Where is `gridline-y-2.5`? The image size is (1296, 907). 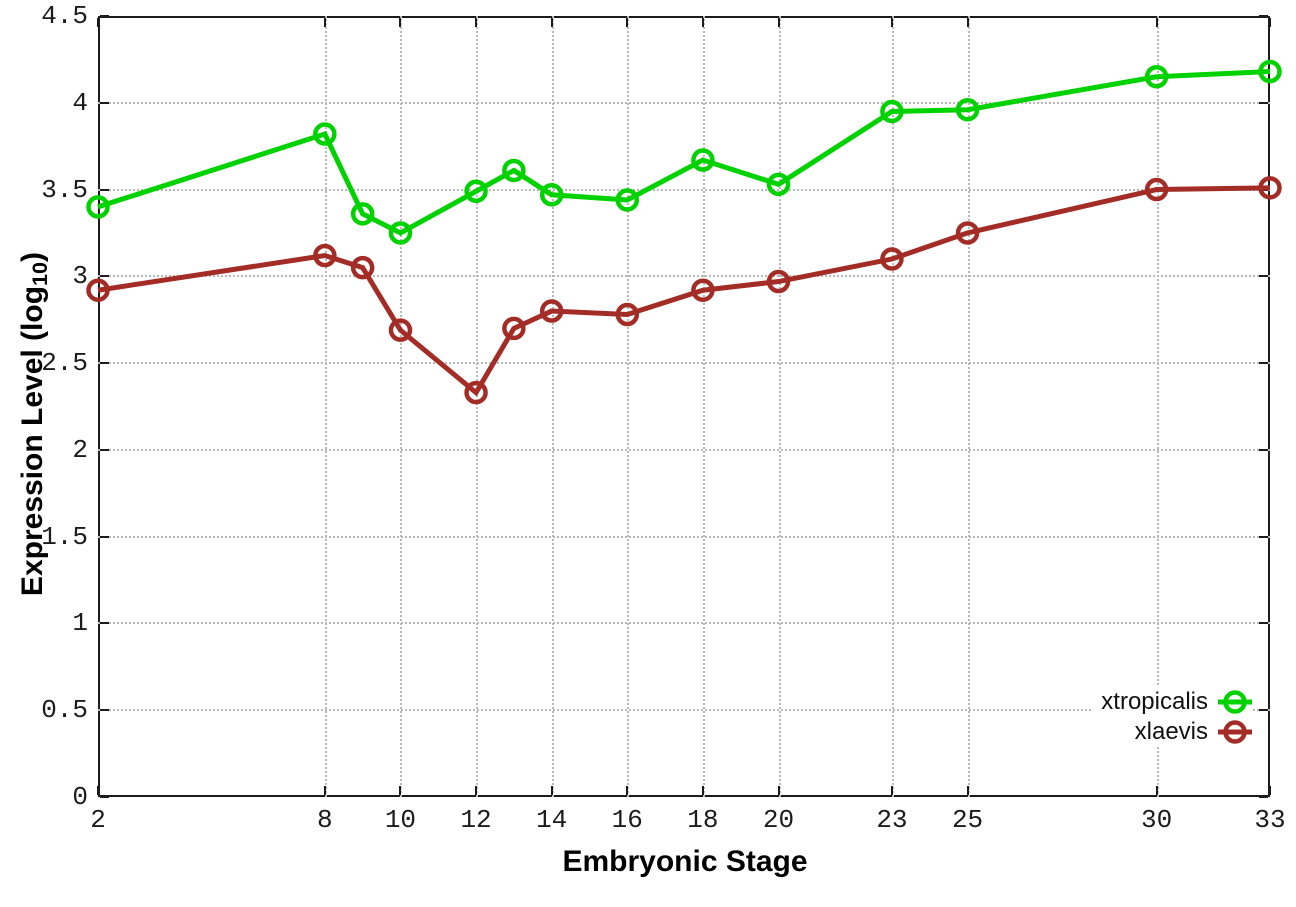
gridline-y-2.5 is located at coordinates (684, 363).